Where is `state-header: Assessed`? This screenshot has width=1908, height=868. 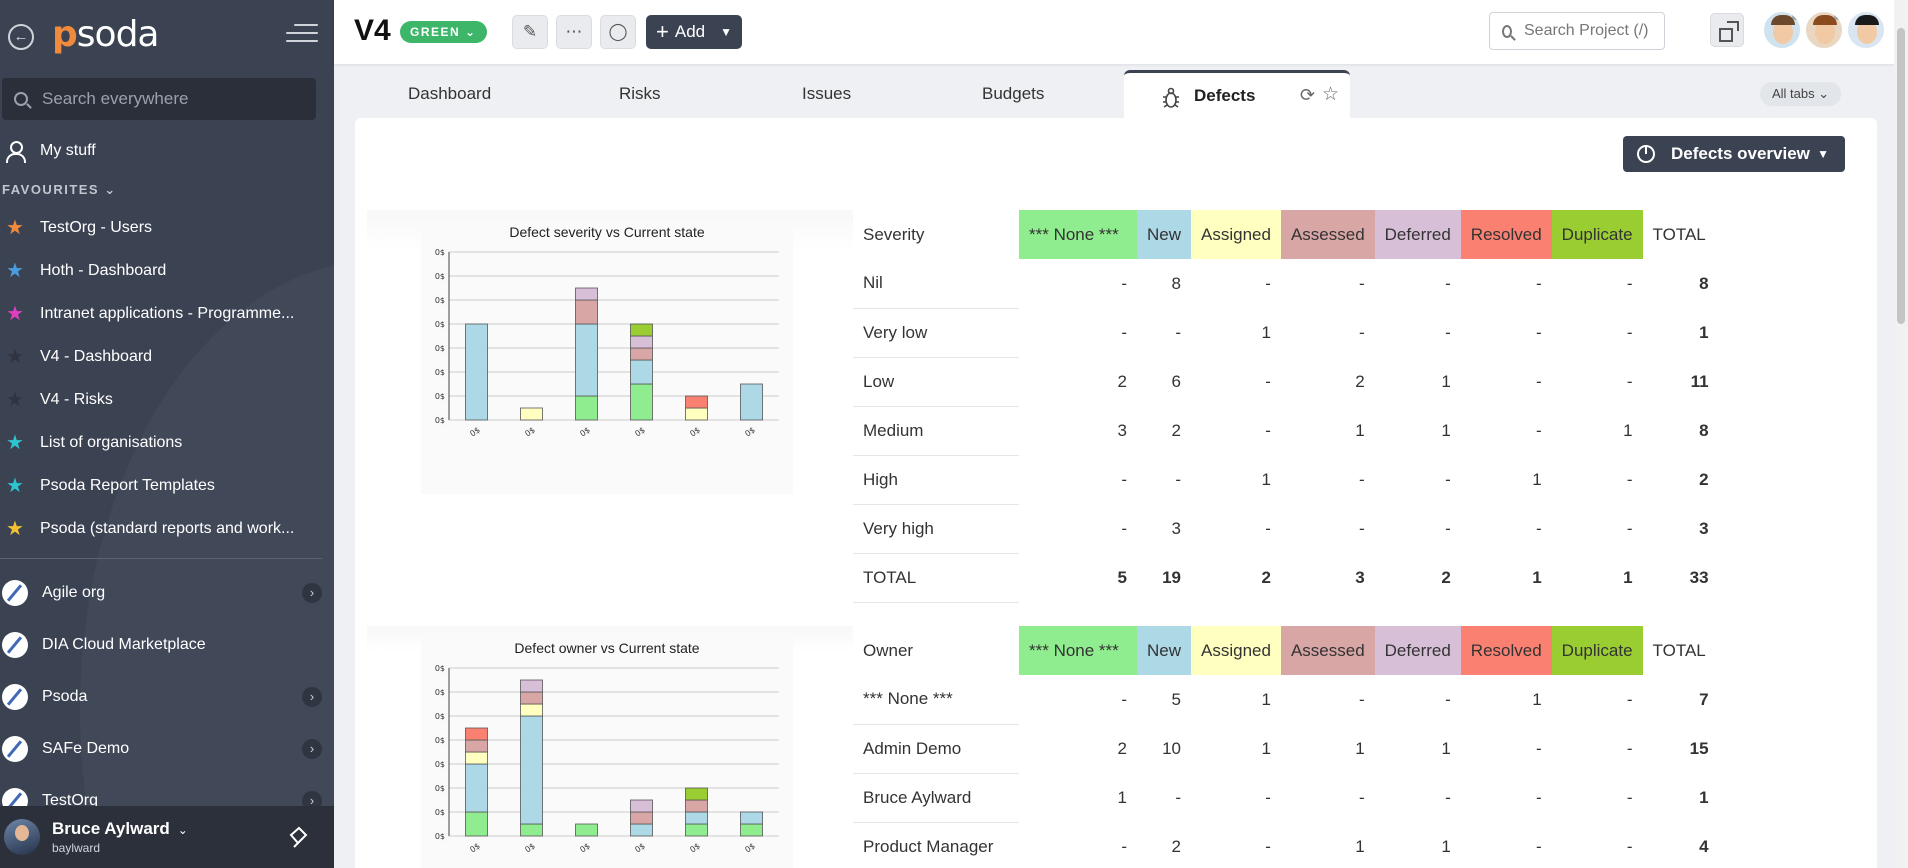 state-header: Assessed is located at coordinates (1327, 234).